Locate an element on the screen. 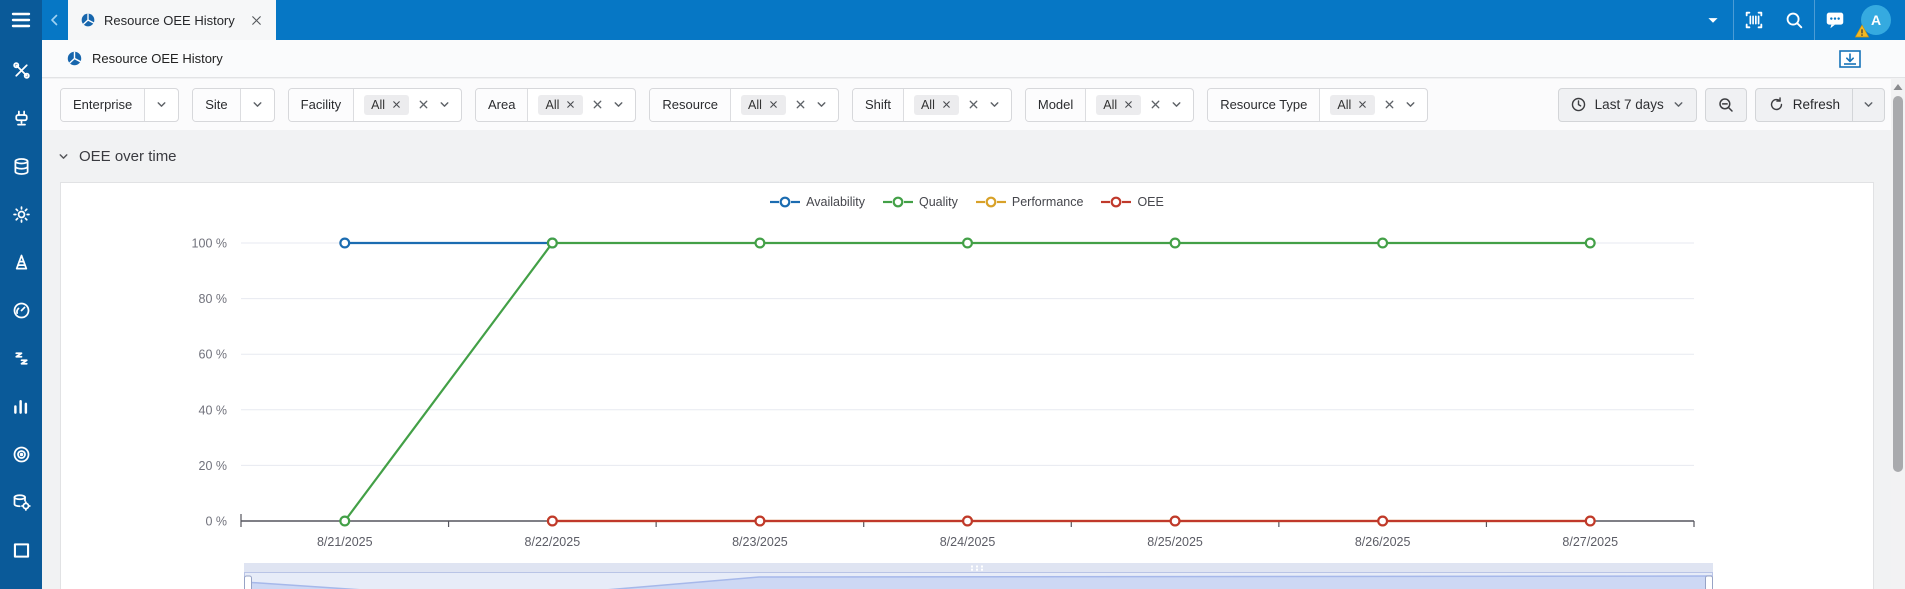  filter-label: Site is located at coordinates (217, 104).